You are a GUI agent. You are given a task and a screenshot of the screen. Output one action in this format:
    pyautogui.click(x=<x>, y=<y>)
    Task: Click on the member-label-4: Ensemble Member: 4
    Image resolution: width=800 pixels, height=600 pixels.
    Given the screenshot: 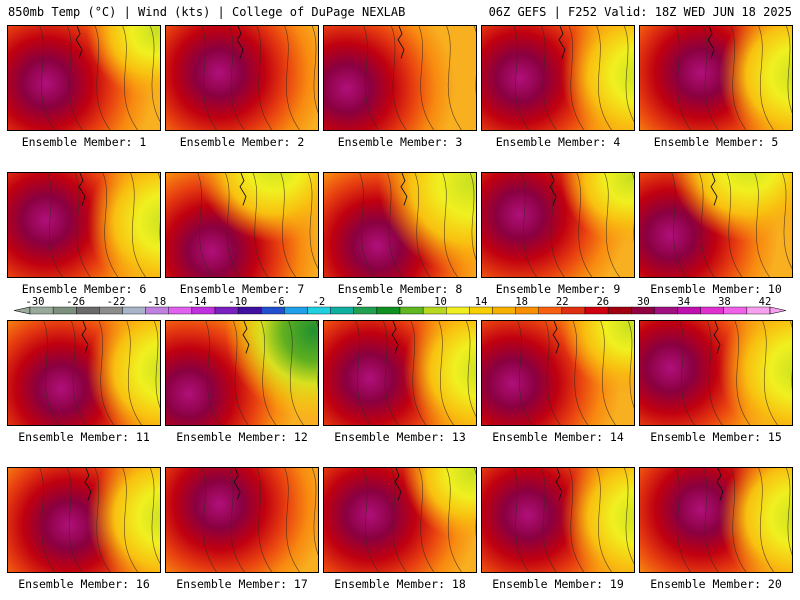 What is the action you would take?
    pyautogui.click(x=558, y=142)
    